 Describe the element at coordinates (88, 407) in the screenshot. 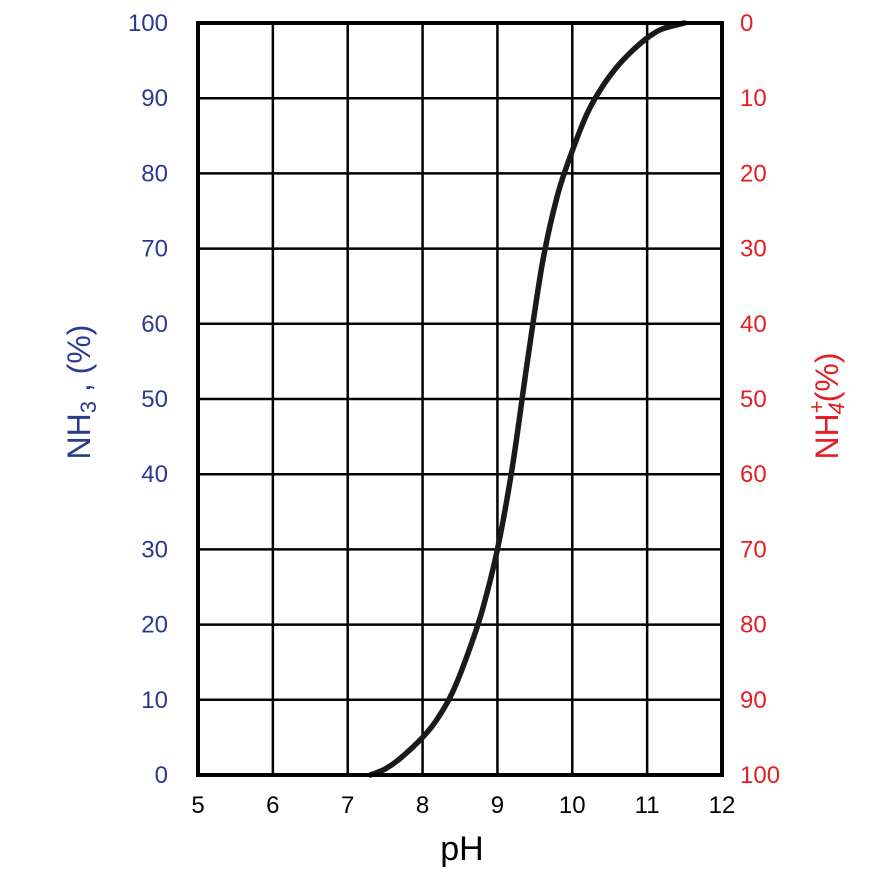

I see `y-left-label-sub: 3` at that location.